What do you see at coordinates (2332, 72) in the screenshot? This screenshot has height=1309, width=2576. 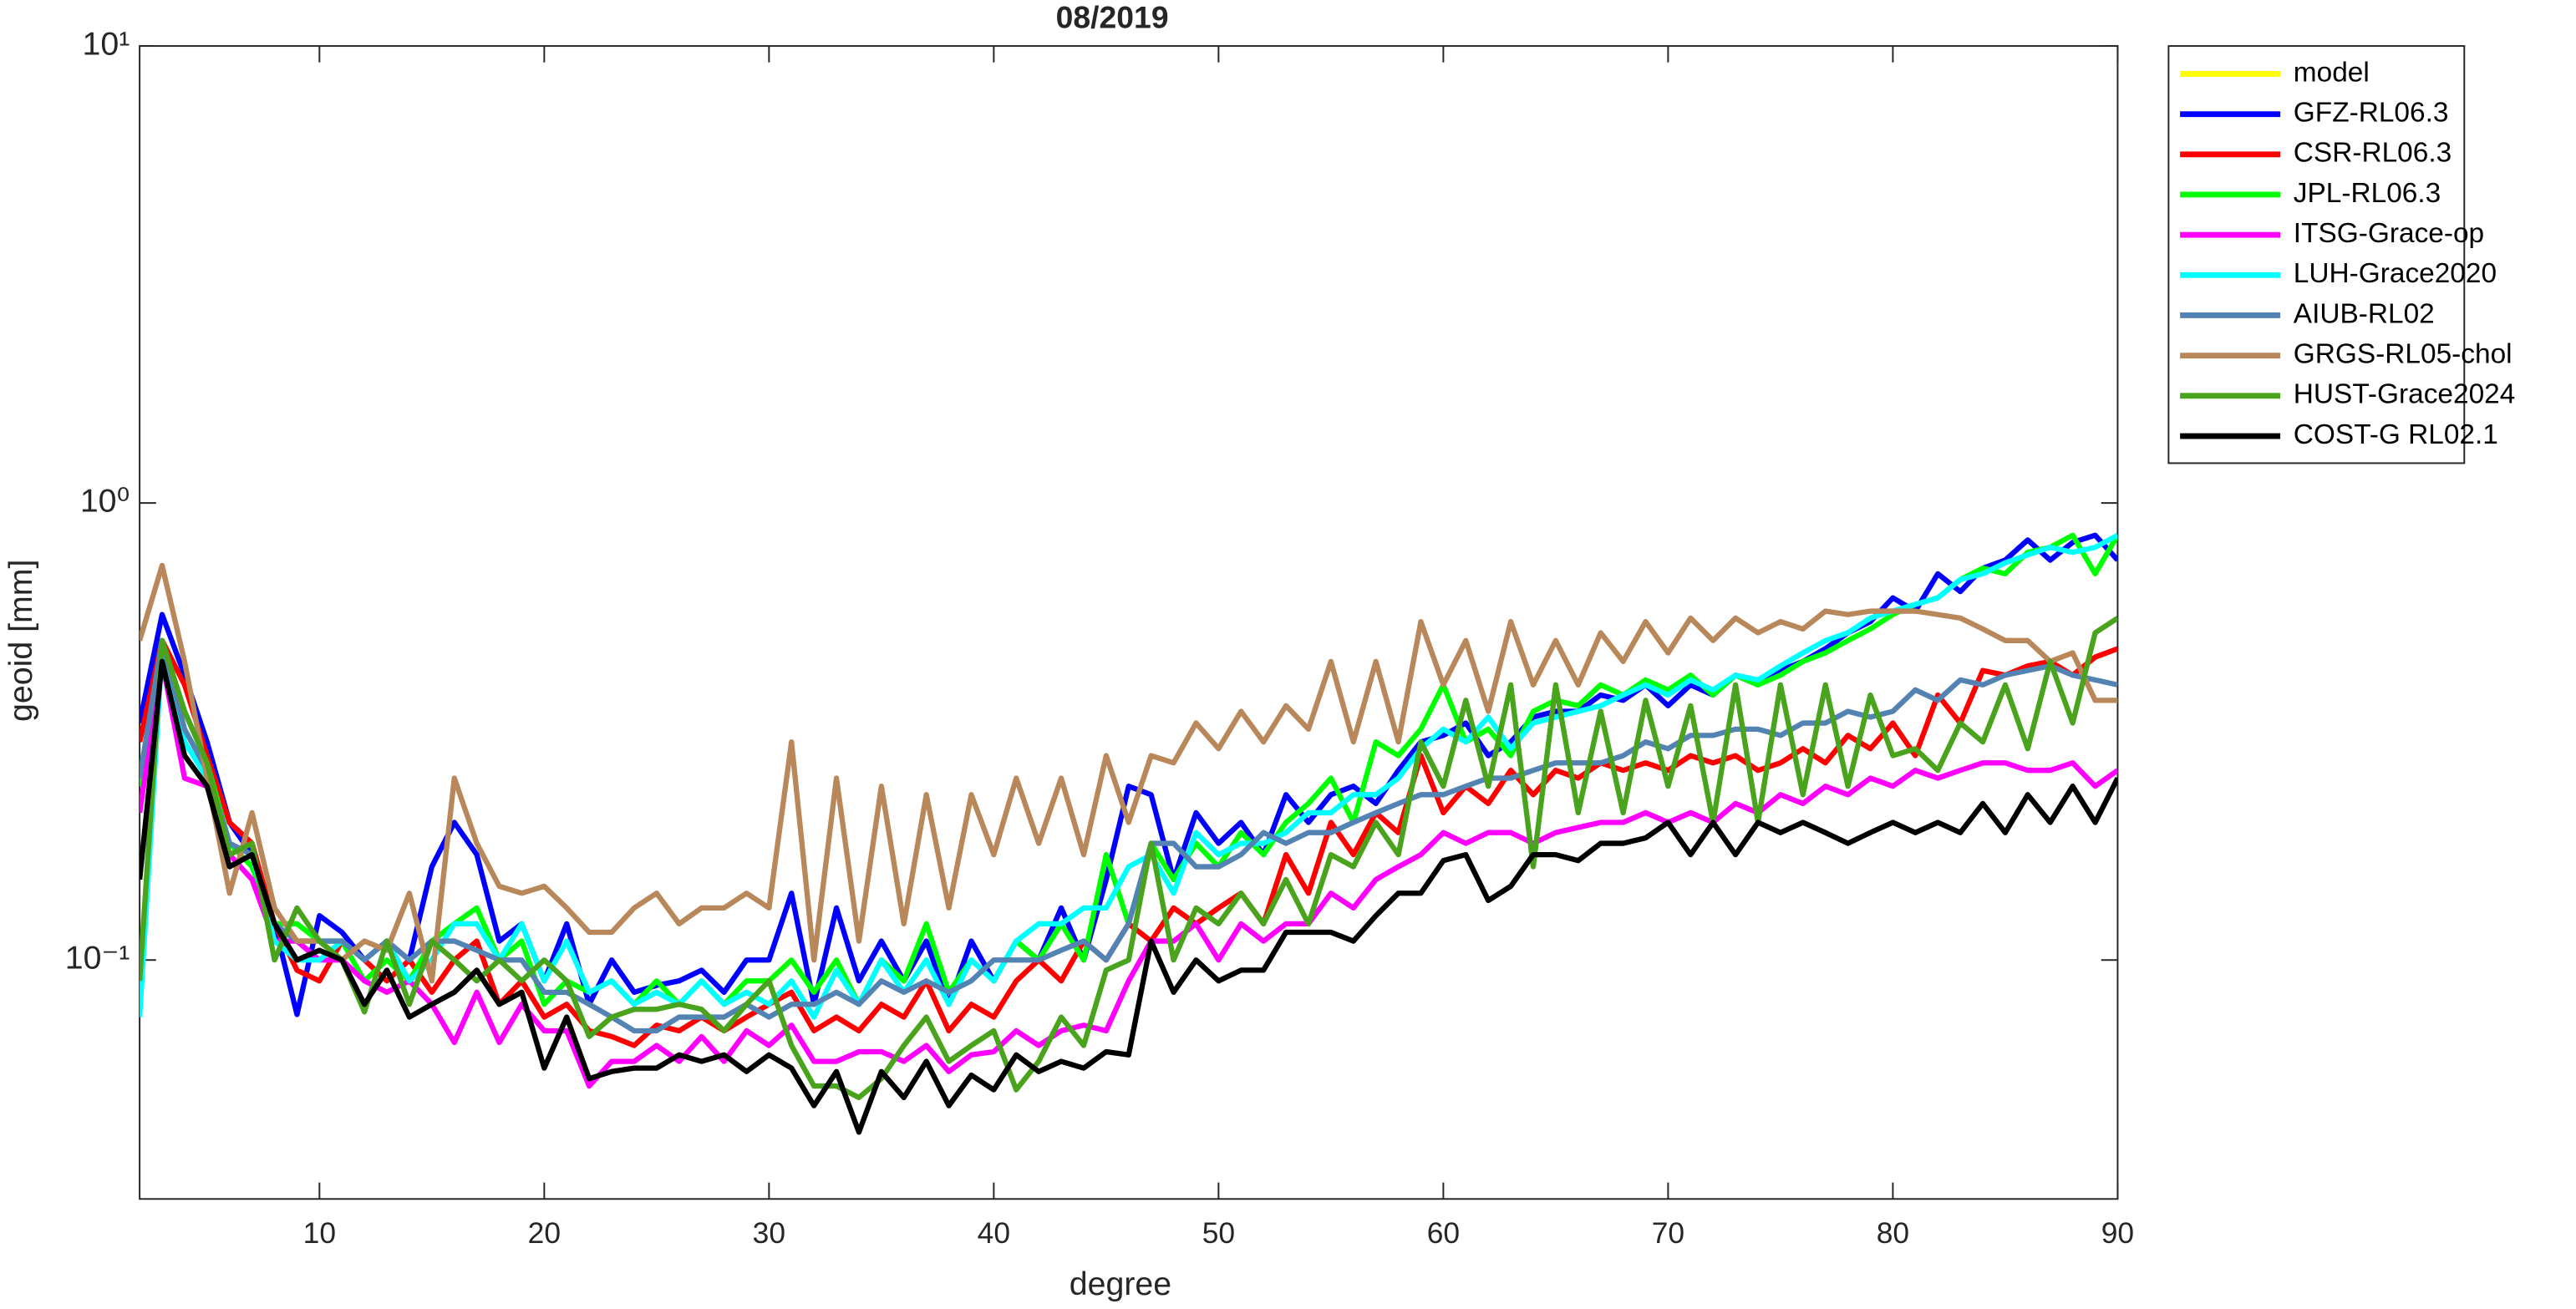 I see `legend-label: model` at bounding box center [2332, 72].